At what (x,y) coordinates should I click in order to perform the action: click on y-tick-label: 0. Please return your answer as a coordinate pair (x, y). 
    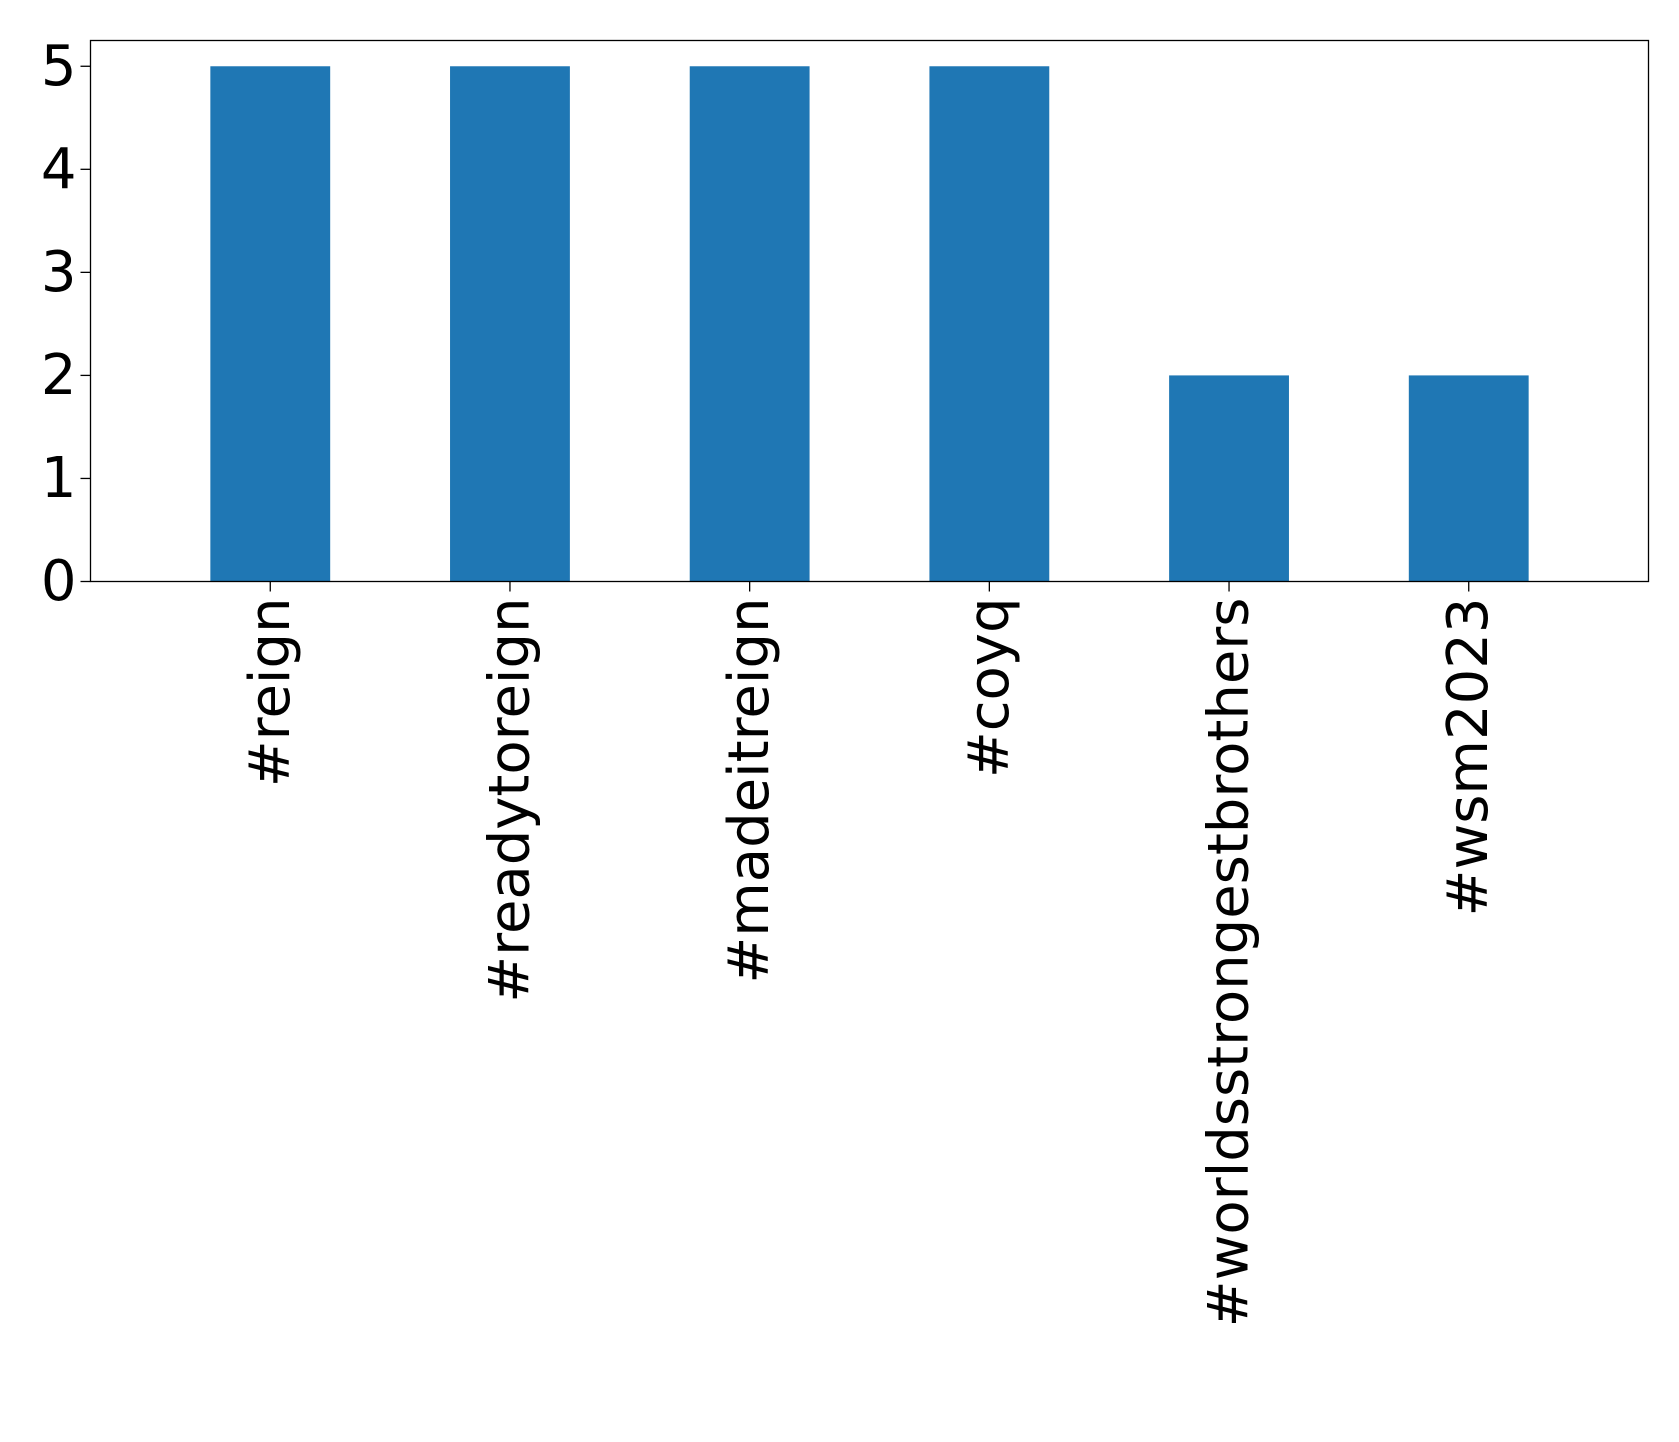
    Looking at the image, I should click on (59, 581).